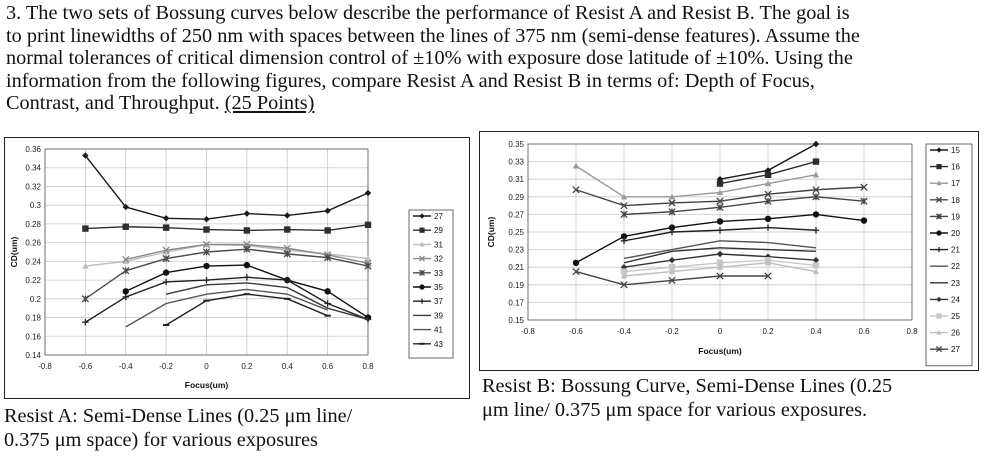  I want to click on legend-label: 15, so click(955, 150).